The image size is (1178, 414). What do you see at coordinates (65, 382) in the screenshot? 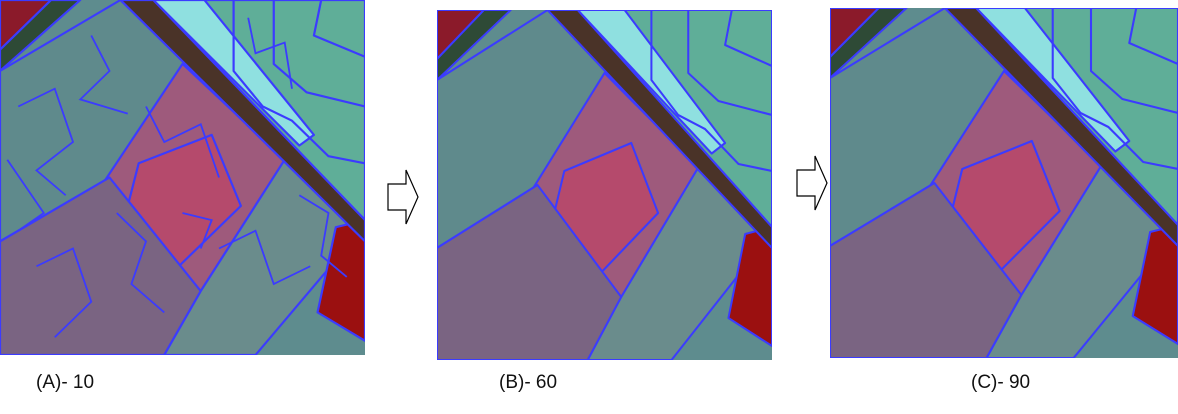
I see `caption: (A)- 10` at bounding box center [65, 382].